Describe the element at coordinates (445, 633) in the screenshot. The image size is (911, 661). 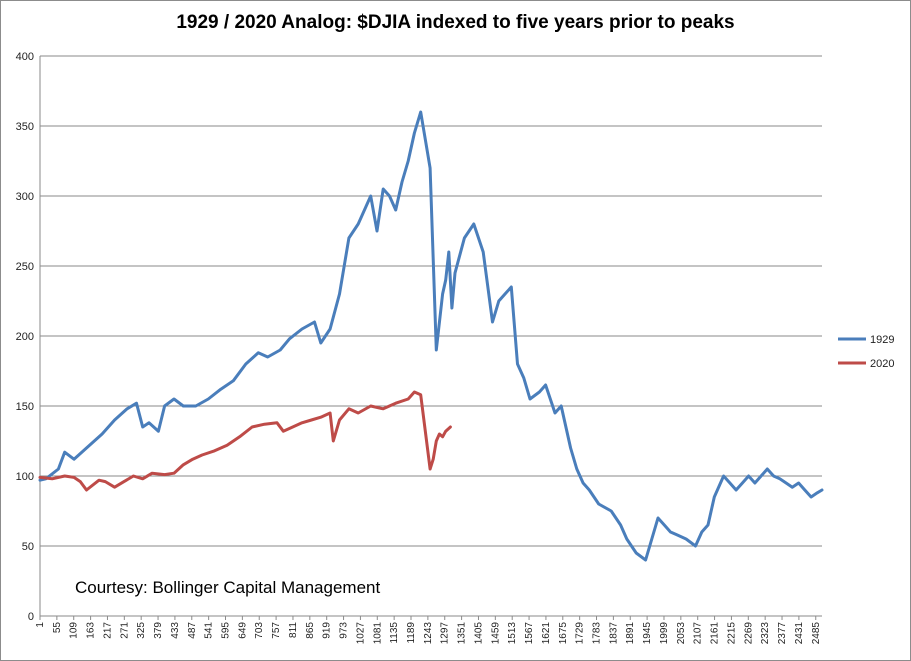
I see `x-tick-label: 1297` at that location.